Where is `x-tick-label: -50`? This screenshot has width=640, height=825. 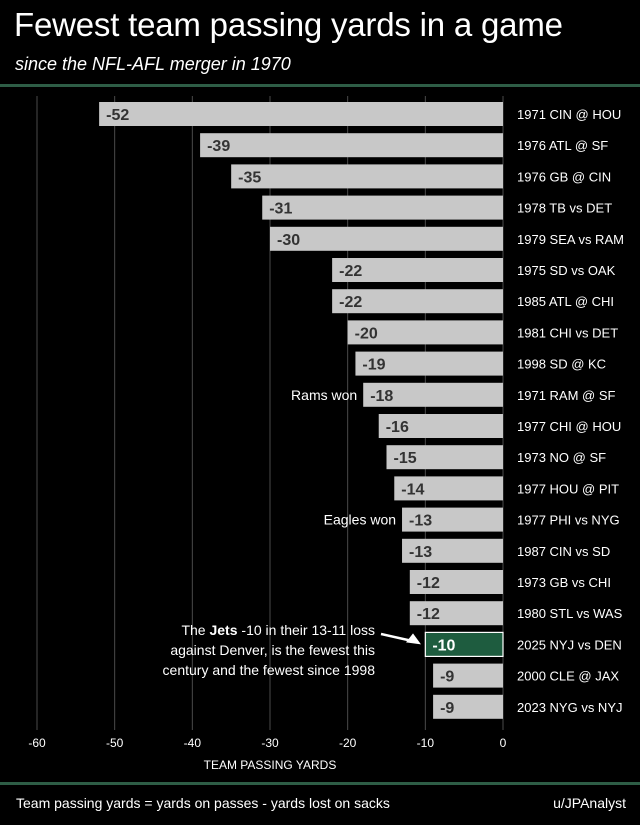 x-tick-label: -50 is located at coordinates (115, 743).